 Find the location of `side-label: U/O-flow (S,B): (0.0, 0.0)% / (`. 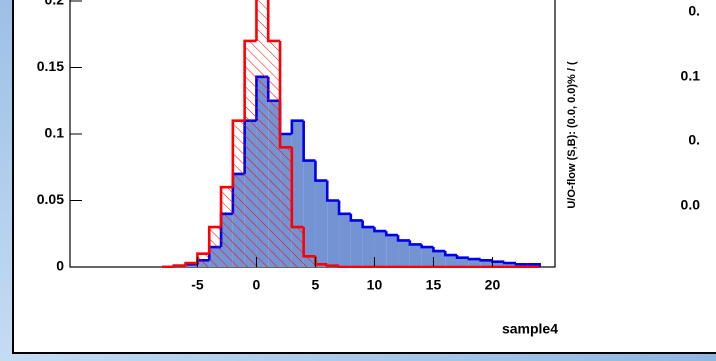

side-label: U/O-flow (S,B): (0.0, 0.0)% / ( is located at coordinates (572, 135).